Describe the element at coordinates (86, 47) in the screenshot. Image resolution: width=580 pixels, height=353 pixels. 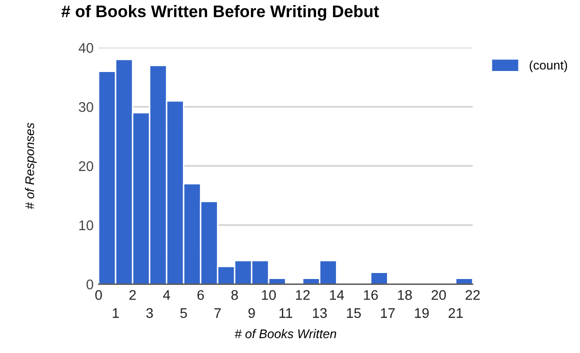
I see `y-tick-label: 40` at that location.